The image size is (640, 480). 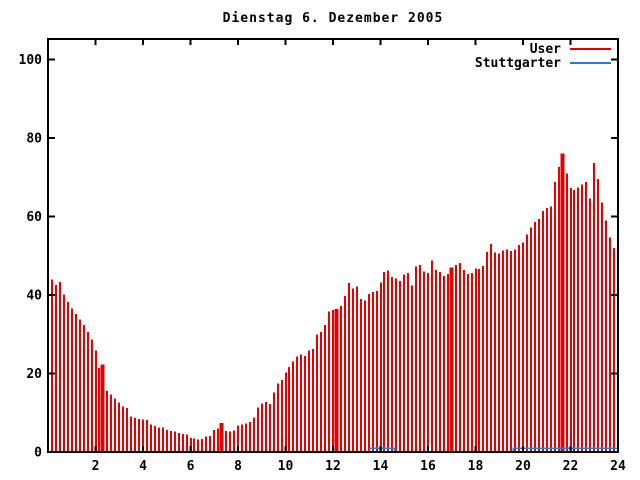 What do you see at coordinates (618, 466) in the screenshot?
I see `x-tick-label: 24` at bounding box center [618, 466].